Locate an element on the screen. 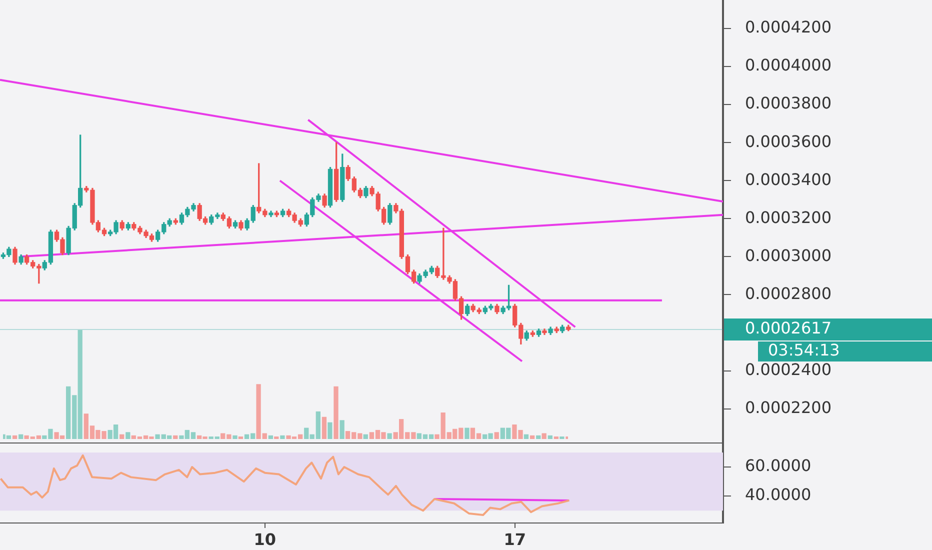 Image resolution: width=932 pixels, height=550 pixels. y-tick-label: 40.0000 is located at coordinates (778, 494).